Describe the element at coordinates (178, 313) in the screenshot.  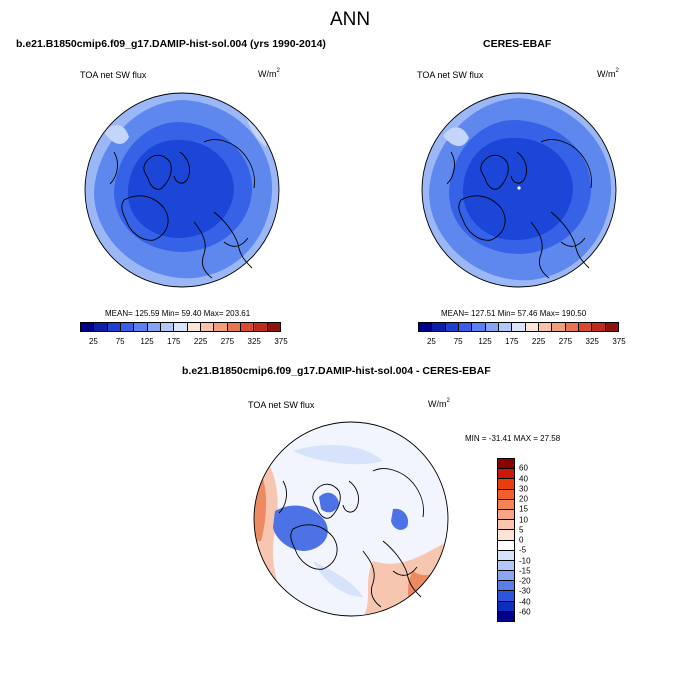
I see `panel1-stats: MEAN= 125.59 Min= 59.40 Max= 203.61` at that location.